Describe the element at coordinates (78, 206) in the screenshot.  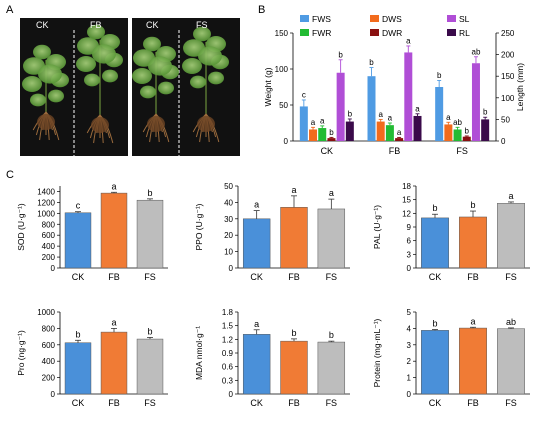
I see `sig-label: c` at that location.